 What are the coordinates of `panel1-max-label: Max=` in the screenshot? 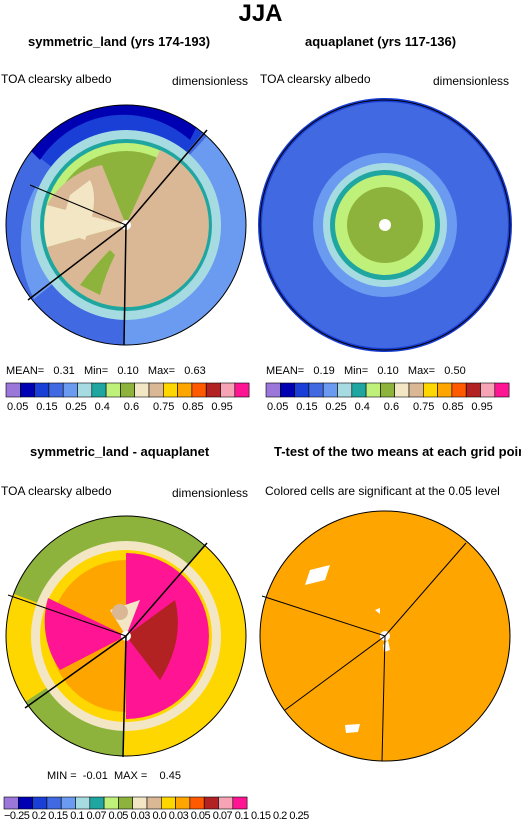 It's located at (161, 371).